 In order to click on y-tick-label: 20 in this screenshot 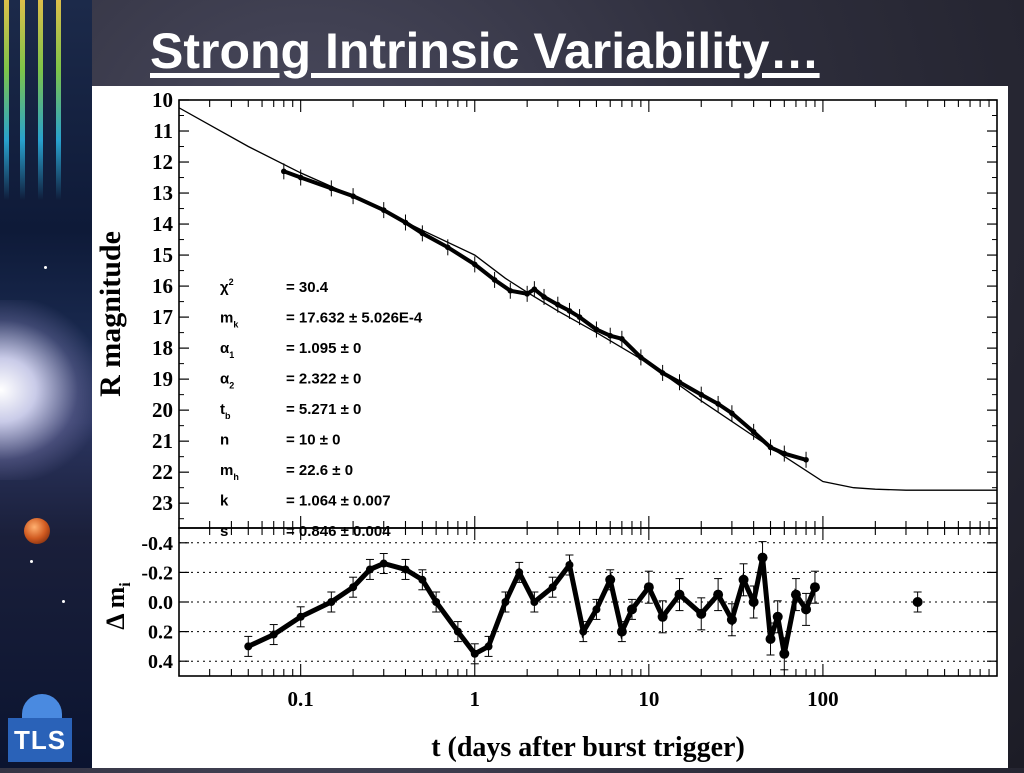, I will do `click(162, 410)`.